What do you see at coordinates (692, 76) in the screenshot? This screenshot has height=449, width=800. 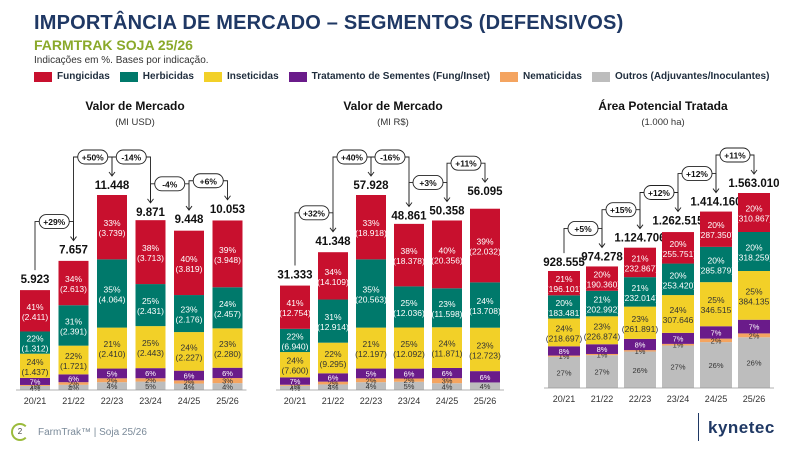 I see `legend-label: Outros (Adjuvantes/Inoculantes)` at bounding box center [692, 76].